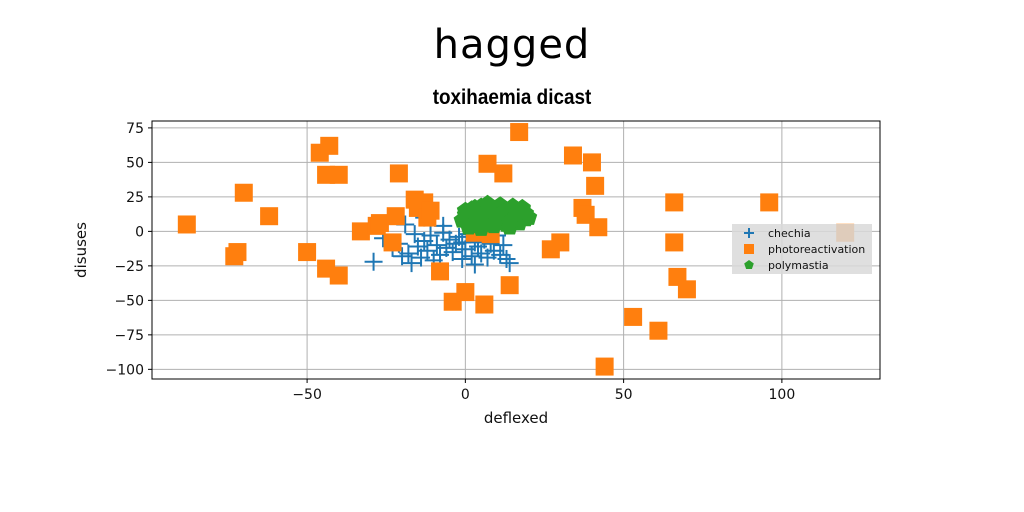 This screenshot has width=1024, height=512. I want to click on legend-label-photoreactivation: photoreactivation, so click(816, 249).